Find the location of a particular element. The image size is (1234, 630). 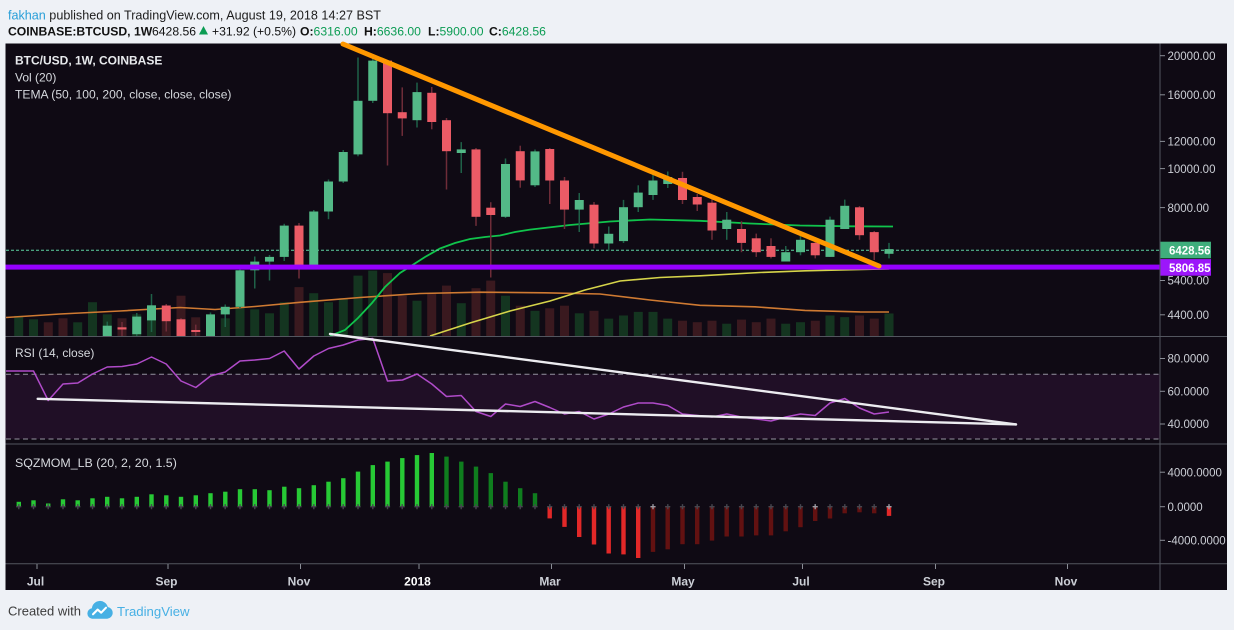

svg-text: Created with is located at coordinates (44, 611).